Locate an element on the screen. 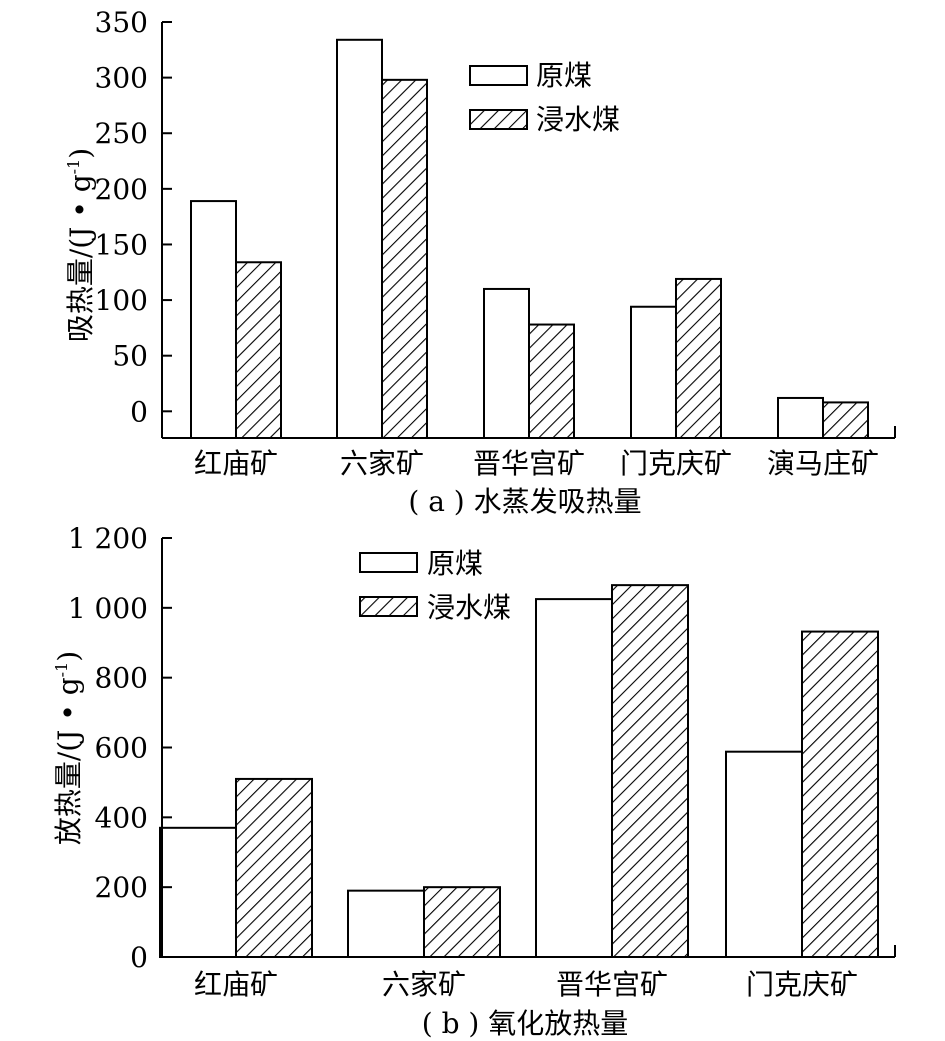 This screenshot has height=1041, width=945. panel-a-y-tick-label: 100 is located at coordinates (121, 300).